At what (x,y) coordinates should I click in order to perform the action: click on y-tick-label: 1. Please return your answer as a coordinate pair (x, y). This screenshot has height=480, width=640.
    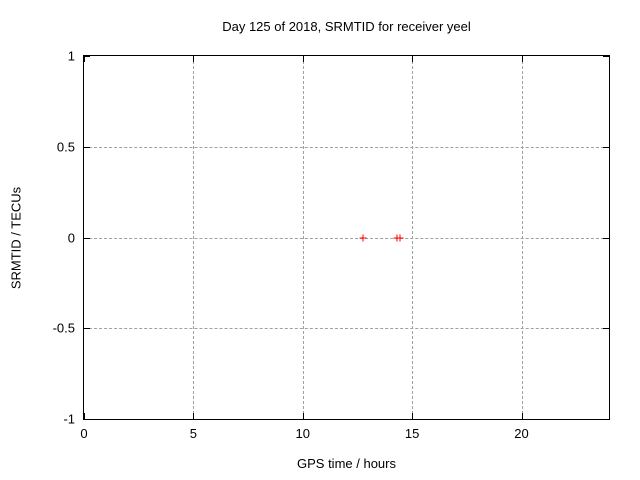
    Looking at the image, I should click on (71, 56).